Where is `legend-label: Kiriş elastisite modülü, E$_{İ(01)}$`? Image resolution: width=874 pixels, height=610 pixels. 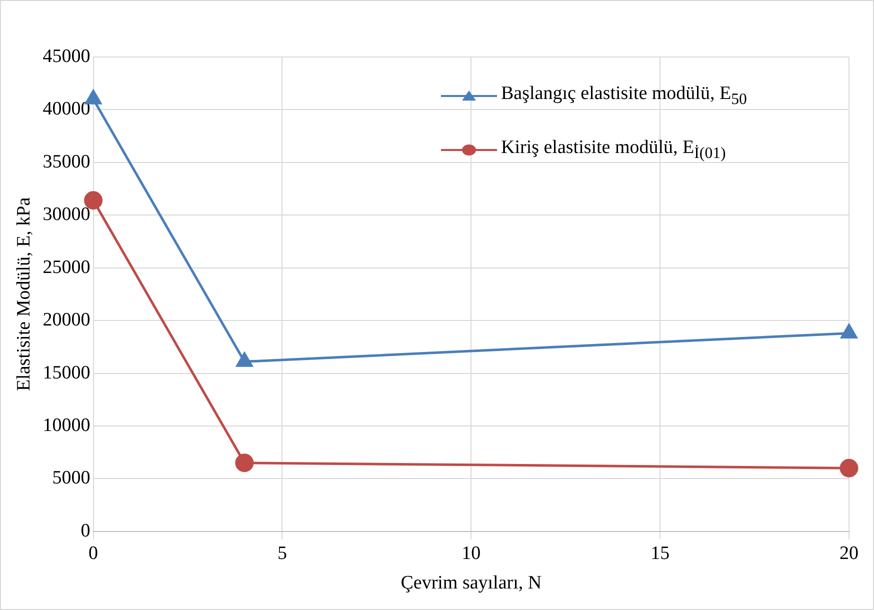
legend-label: Kiriş elastisite modülü, E$_{İ(01)}$ is located at coordinates (613, 149).